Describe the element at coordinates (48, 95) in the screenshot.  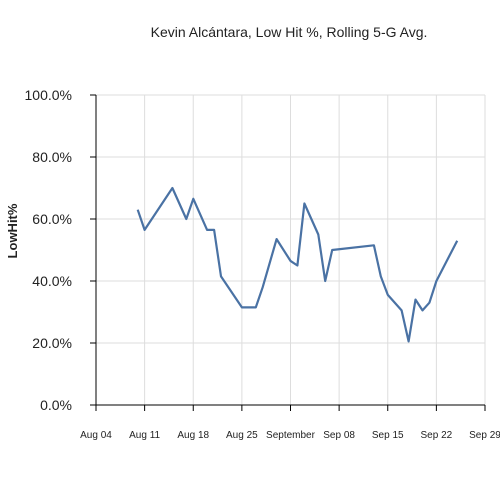
I see `y-tick-label: 100.0%` at that location.